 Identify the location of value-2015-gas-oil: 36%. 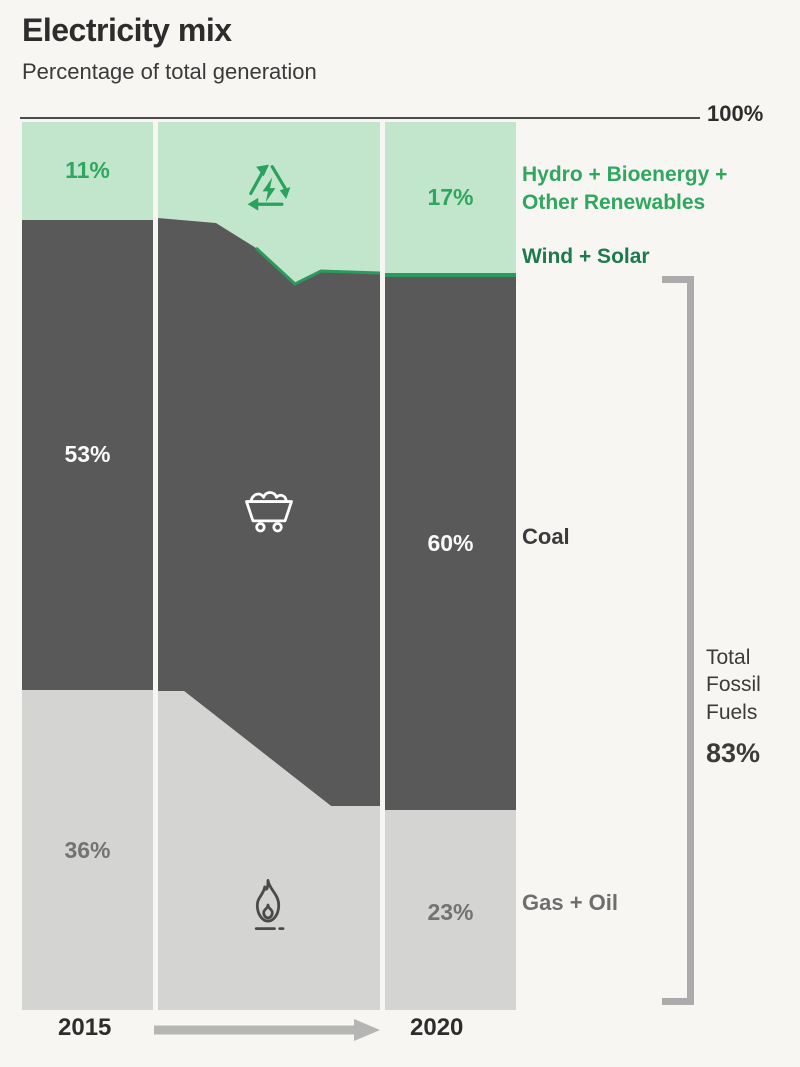
(87, 849).